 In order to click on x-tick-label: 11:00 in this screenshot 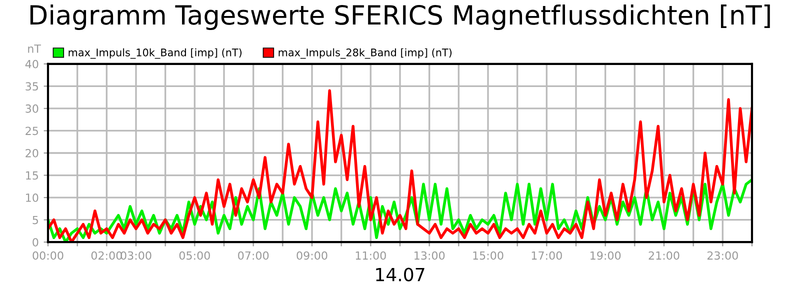, I will do `click(371, 255)`.